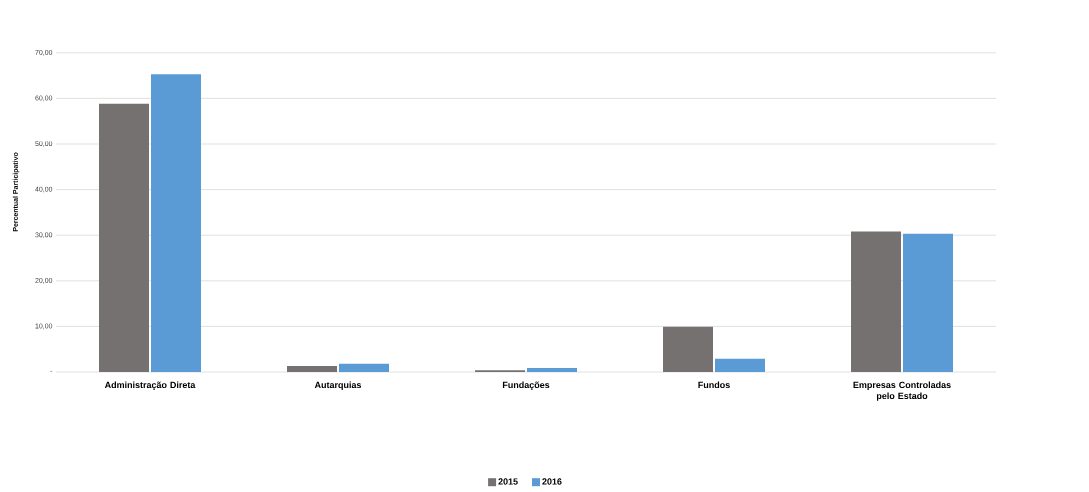 This screenshot has height=492, width=1089. What do you see at coordinates (526, 385) in the screenshot?
I see `x-tick-label: Fundações` at bounding box center [526, 385].